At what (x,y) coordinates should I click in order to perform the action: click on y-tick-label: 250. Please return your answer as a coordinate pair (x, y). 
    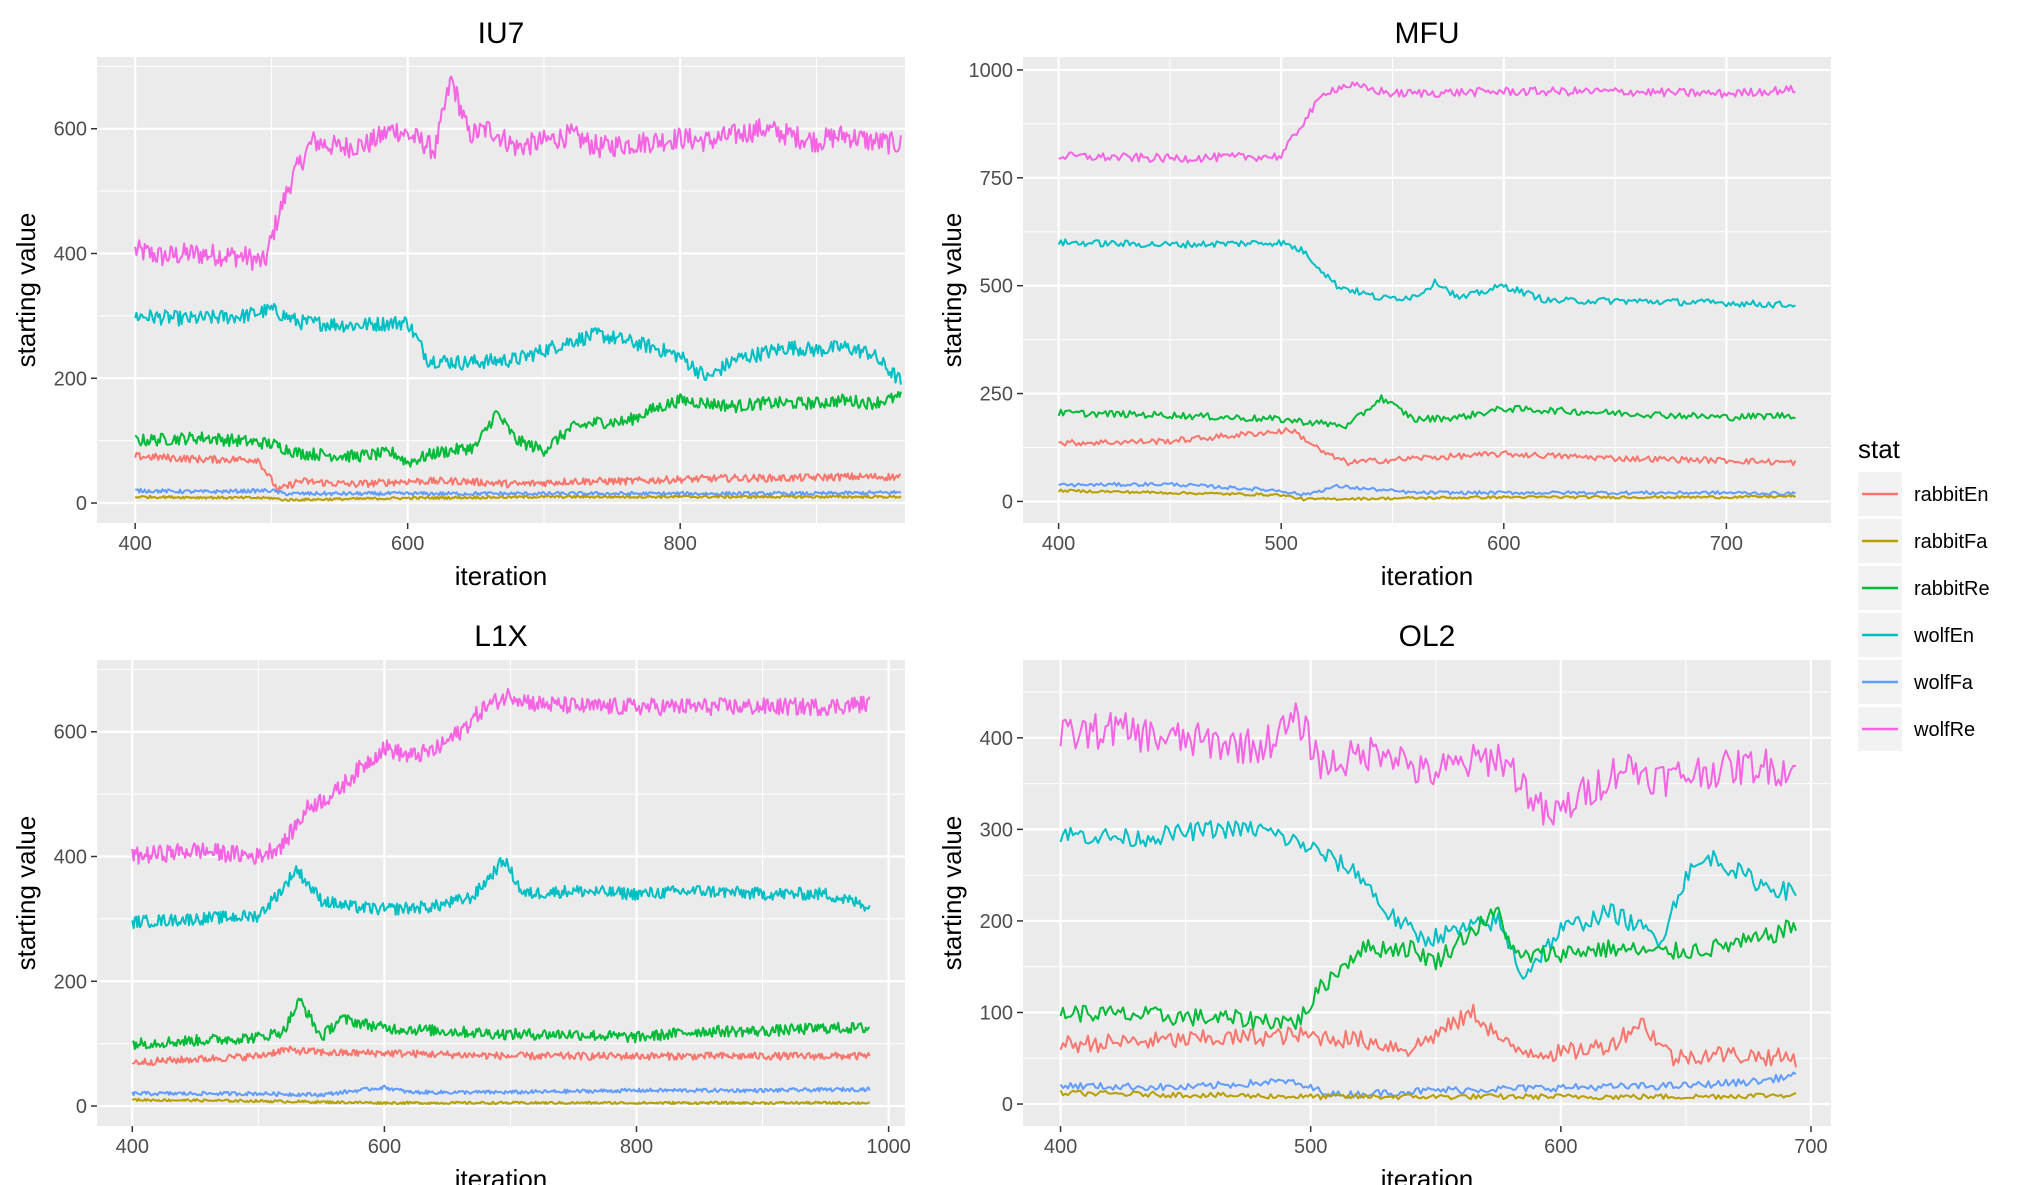
    Looking at the image, I should click on (996, 395).